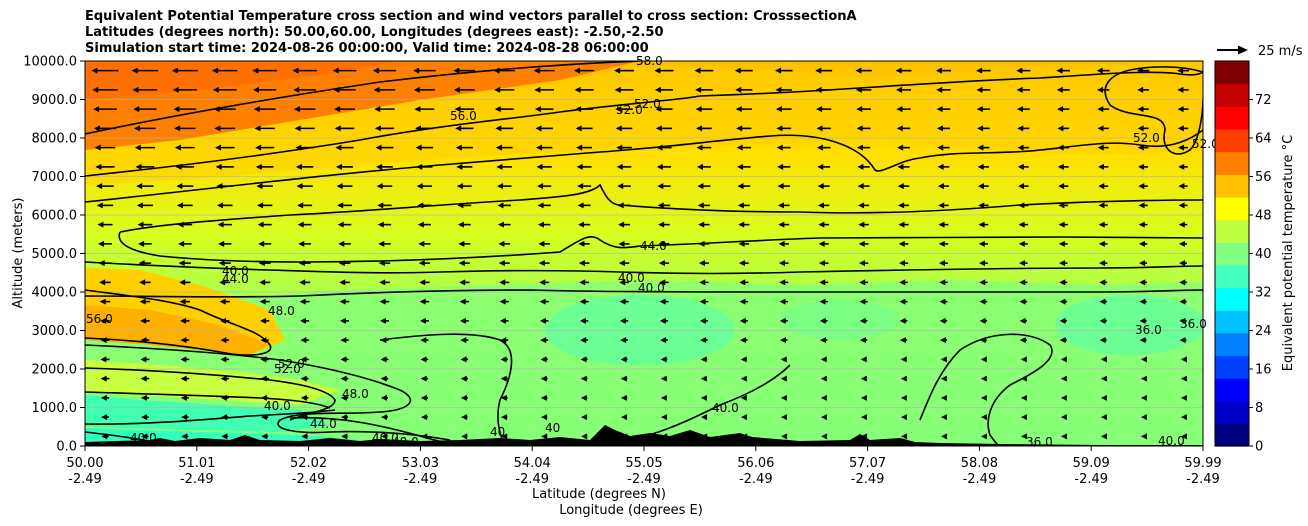 The width and height of the screenshot is (1308, 526). I want to click on contour-label: 52.0, so click(291, 364).